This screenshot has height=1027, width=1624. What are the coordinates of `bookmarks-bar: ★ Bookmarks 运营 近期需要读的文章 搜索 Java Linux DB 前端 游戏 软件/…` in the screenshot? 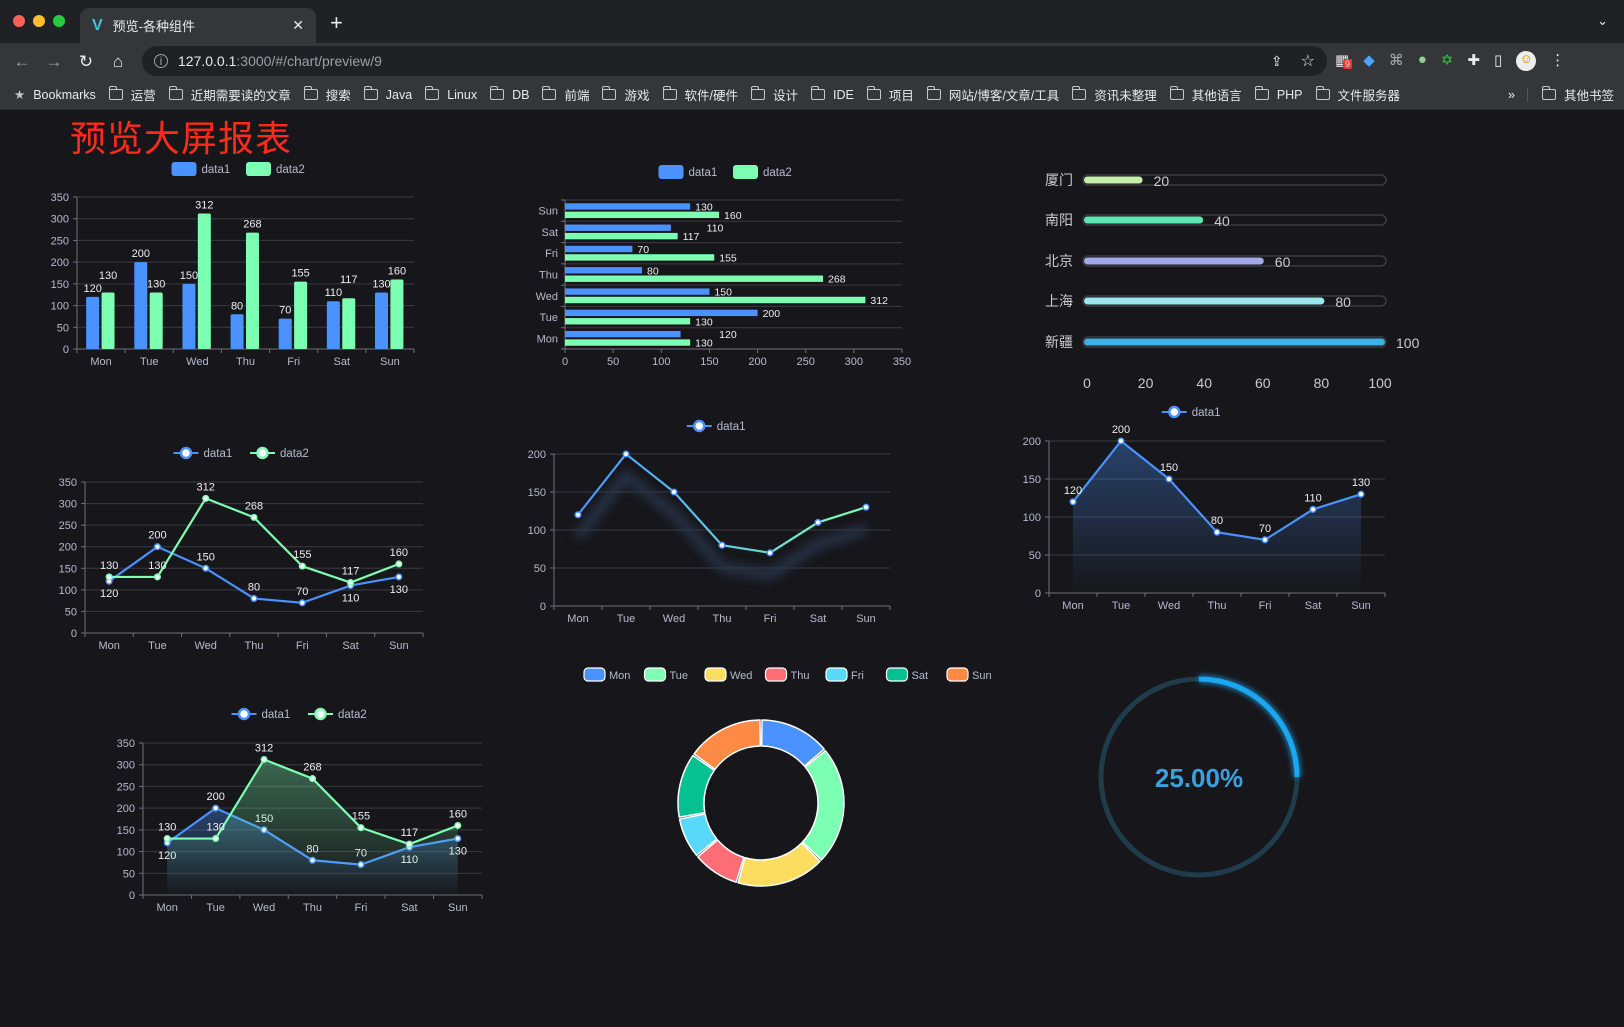 It's located at (812, 95).